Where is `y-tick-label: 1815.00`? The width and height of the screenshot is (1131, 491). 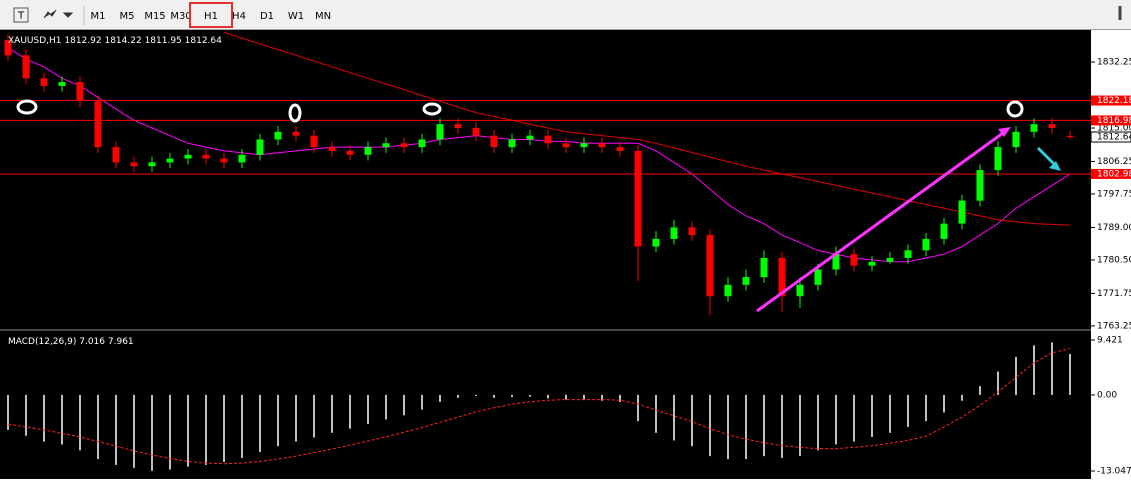 y-tick-label: 1815.00 is located at coordinates (1114, 128).